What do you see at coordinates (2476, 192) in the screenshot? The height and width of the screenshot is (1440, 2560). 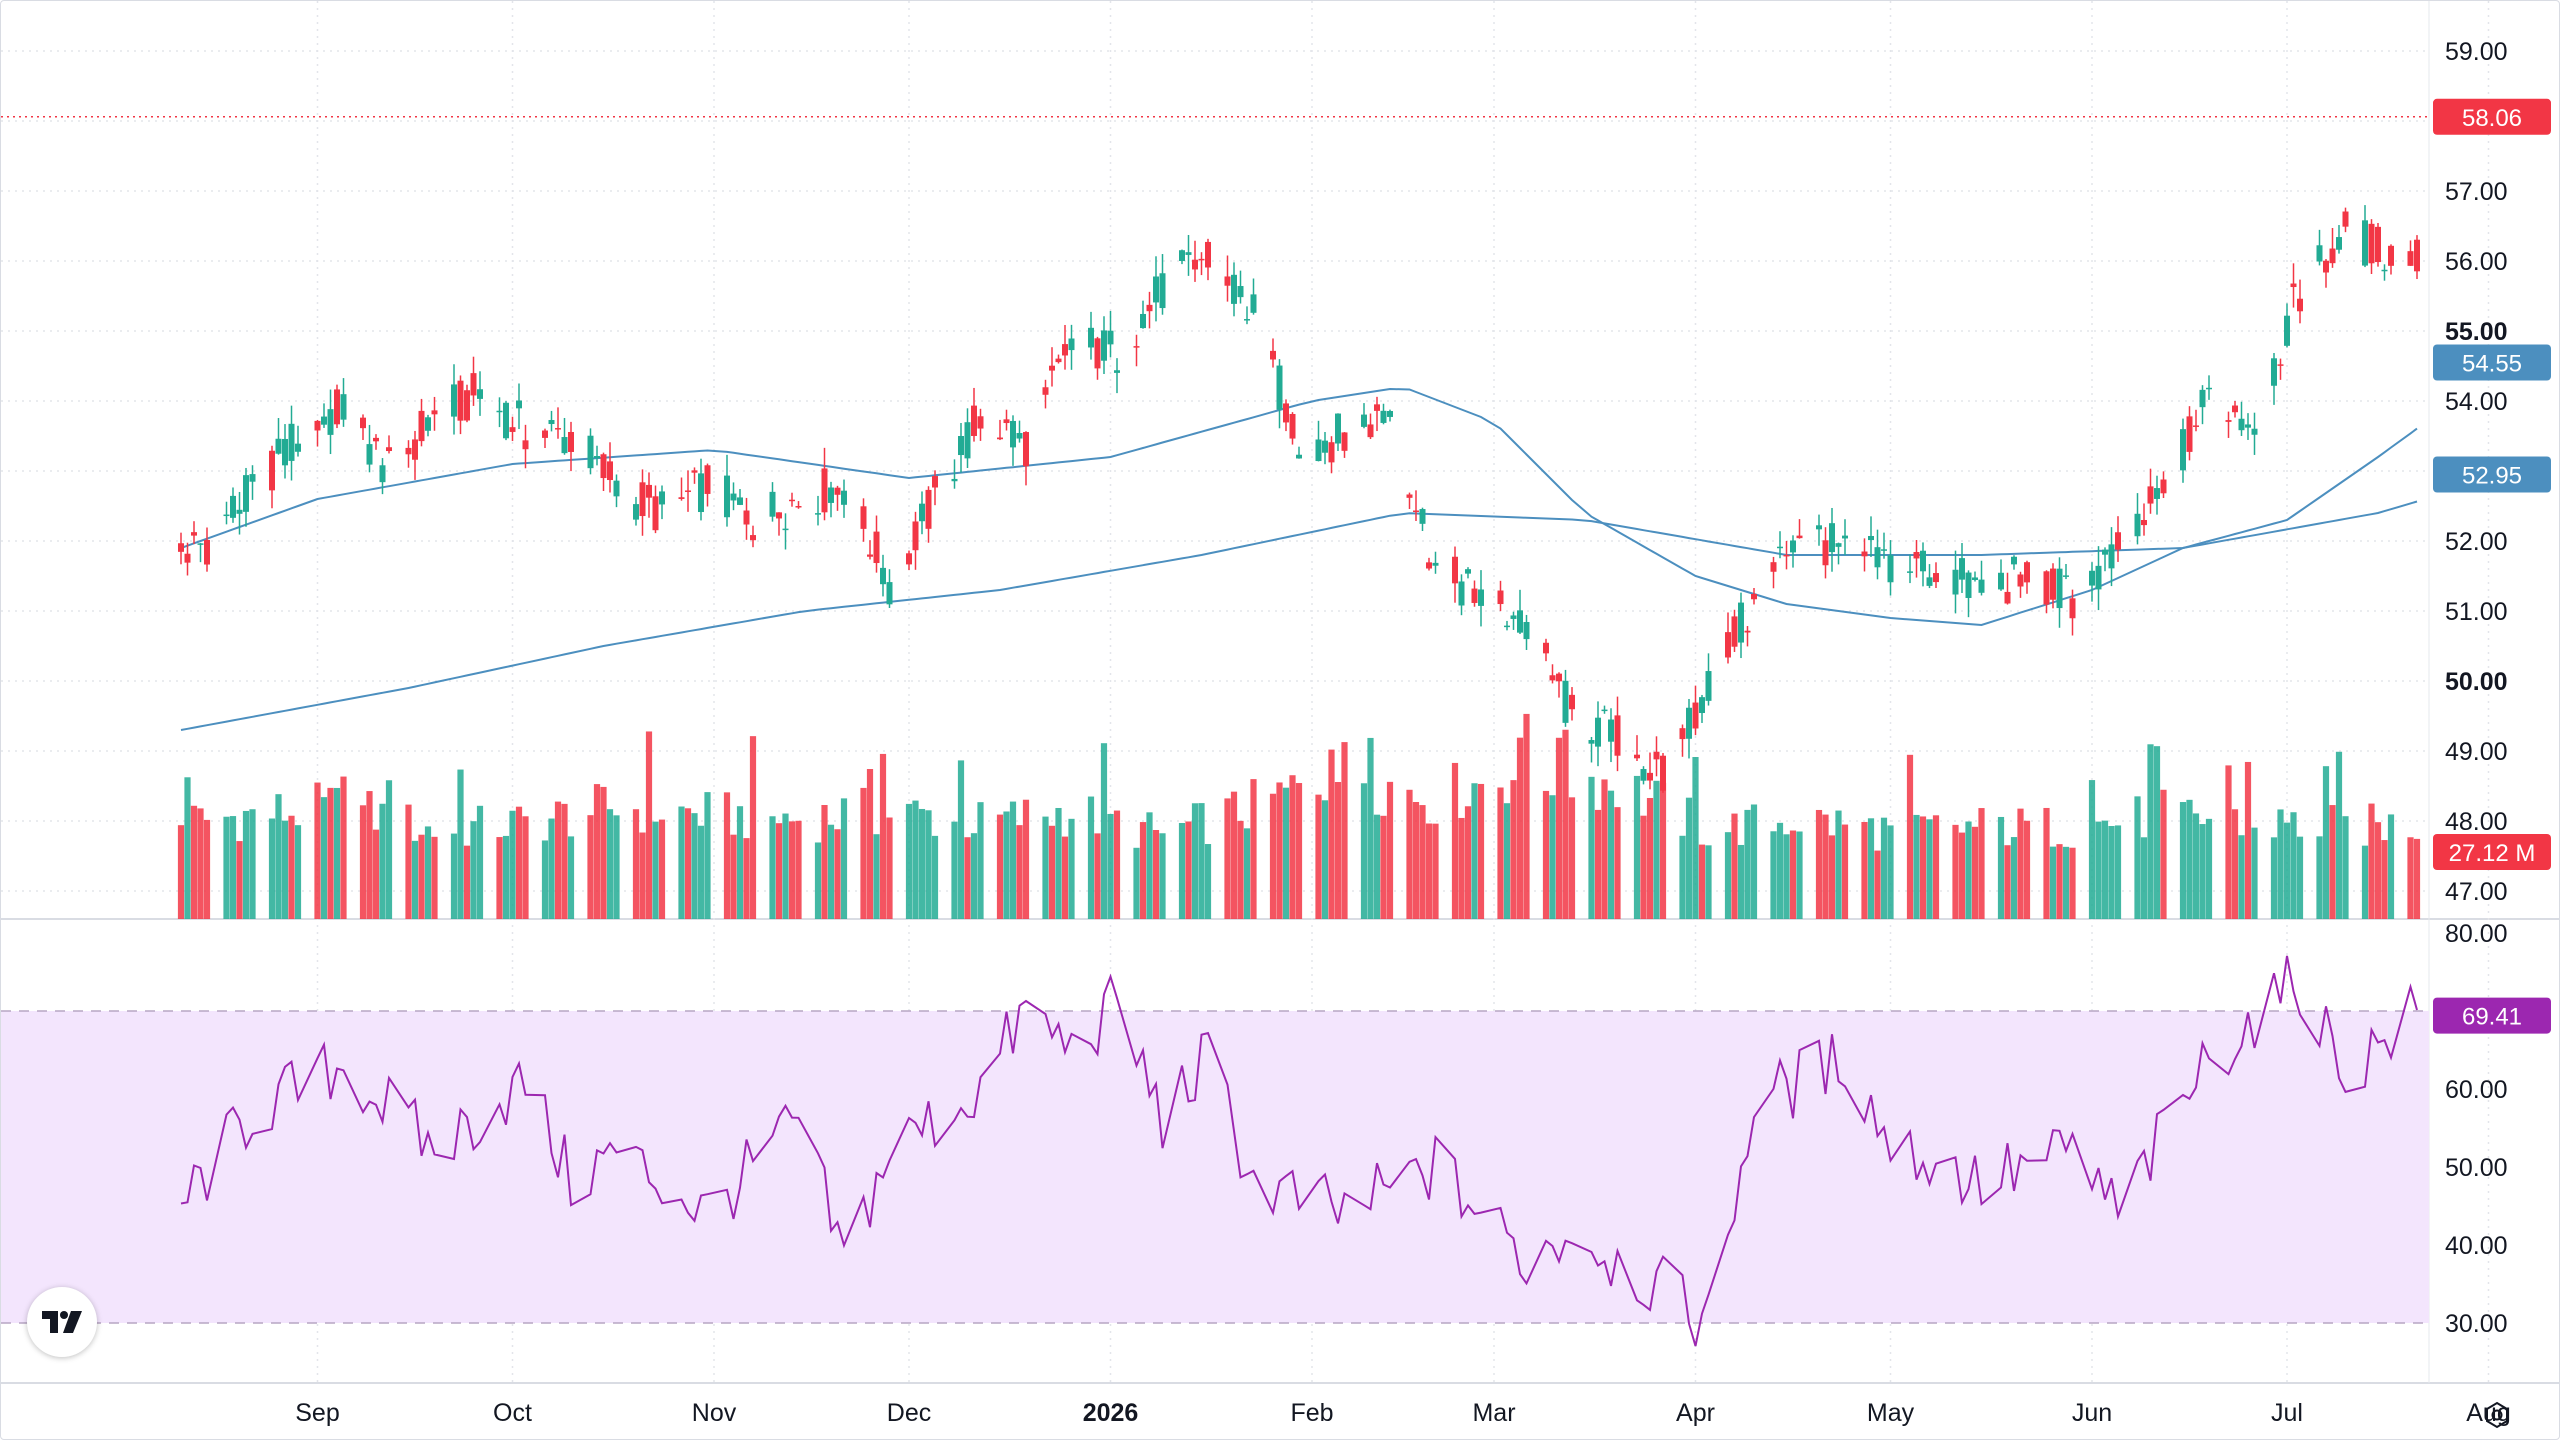 I see `price-tick-label: 57.00` at bounding box center [2476, 192].